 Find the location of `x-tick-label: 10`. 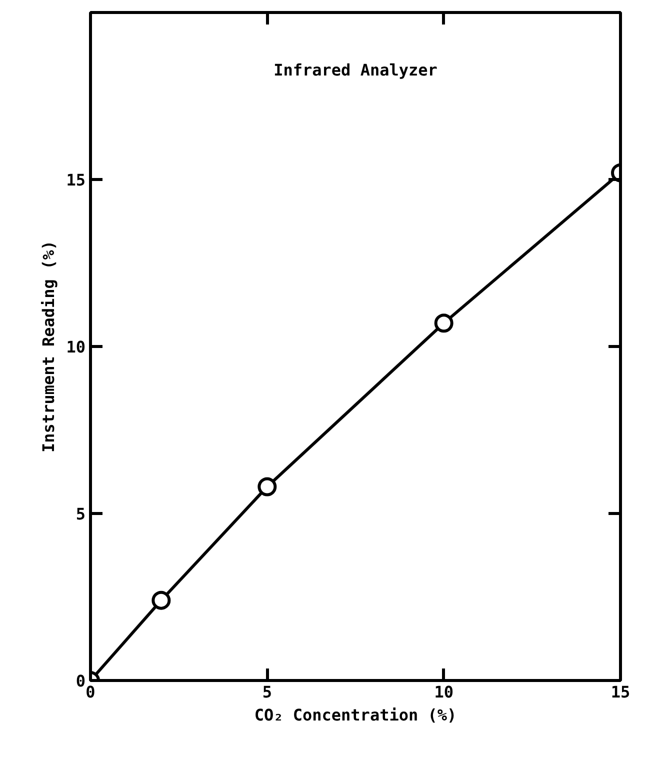

x-tick-label: 10 is located at coordinates (444, 692).